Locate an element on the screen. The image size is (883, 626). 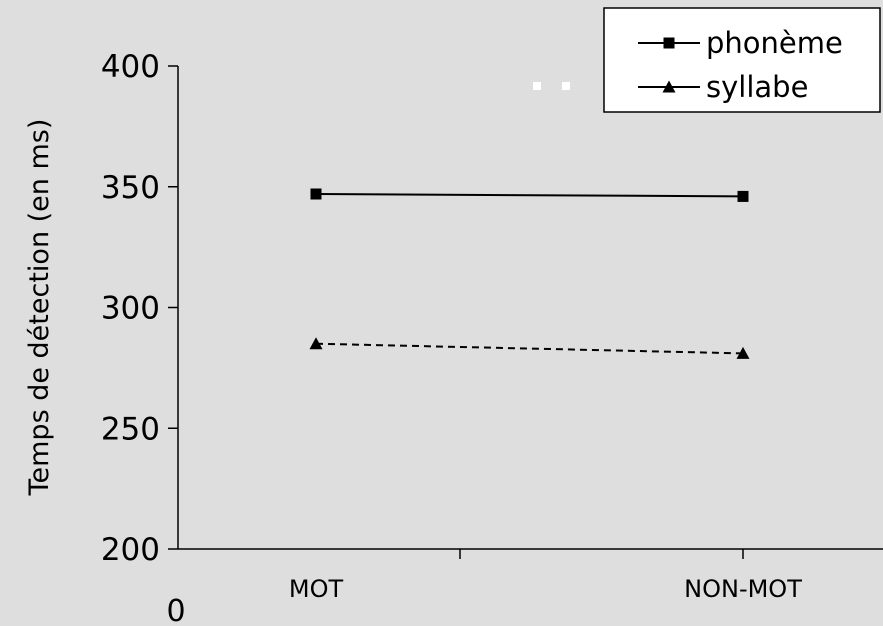
series-layer is located at coordinates (529, 273).